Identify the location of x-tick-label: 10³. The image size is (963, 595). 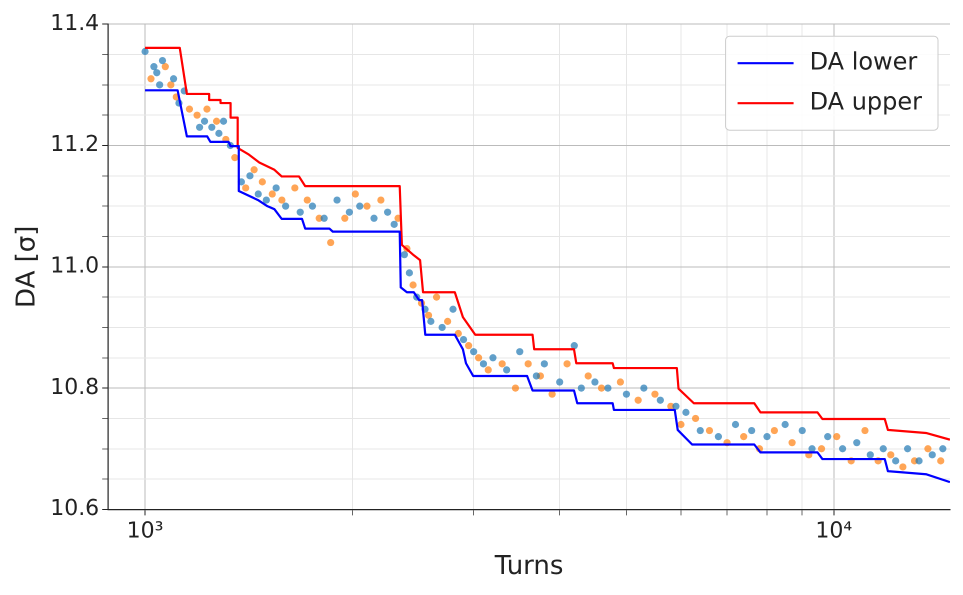
(145, 531).